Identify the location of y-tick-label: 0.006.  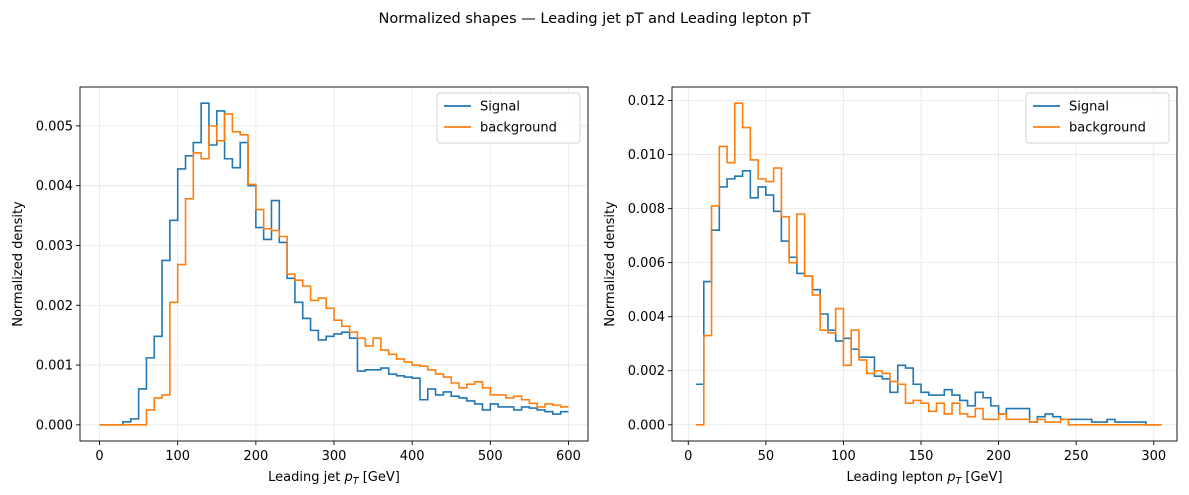
(646, 263).